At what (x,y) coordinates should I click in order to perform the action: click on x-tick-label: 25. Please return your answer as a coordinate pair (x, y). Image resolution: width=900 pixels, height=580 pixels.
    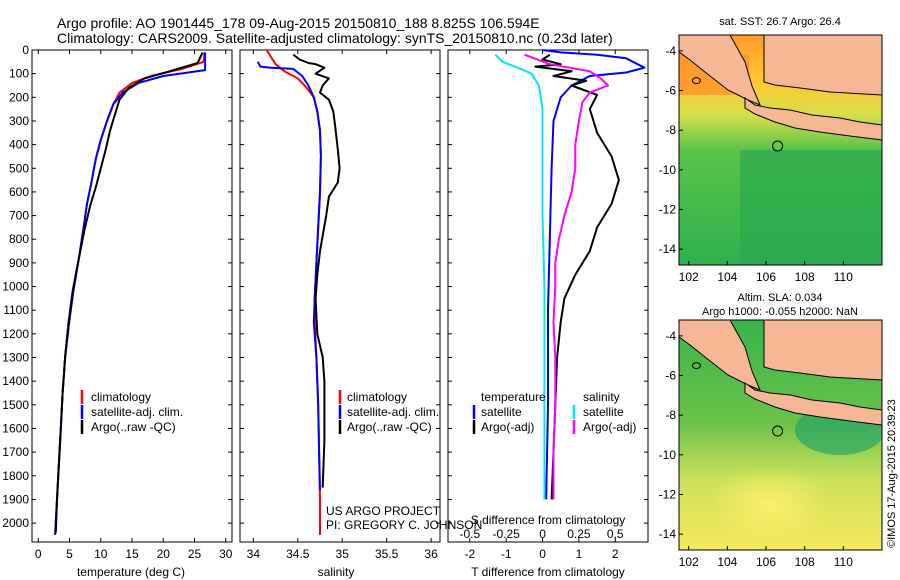
    Looking at the image, I should click on (195, 554).